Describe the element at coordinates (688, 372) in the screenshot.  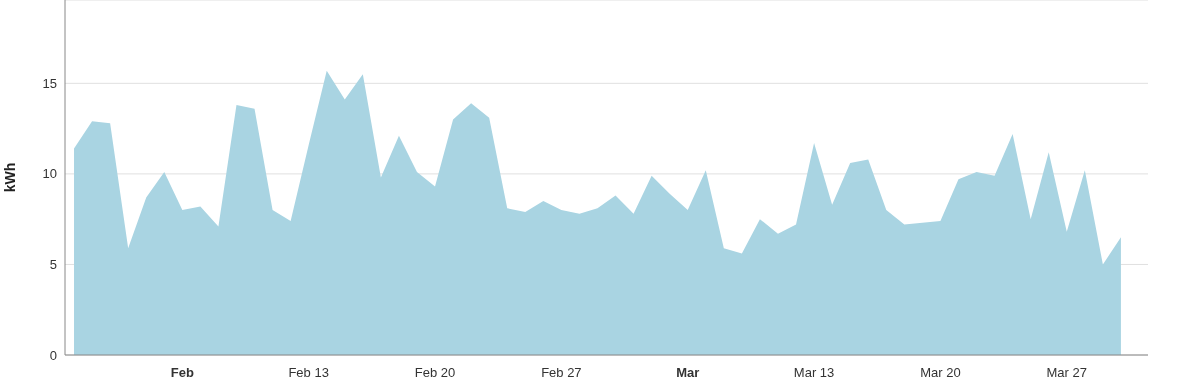
I see `x-tick-label: Mar` at that location.